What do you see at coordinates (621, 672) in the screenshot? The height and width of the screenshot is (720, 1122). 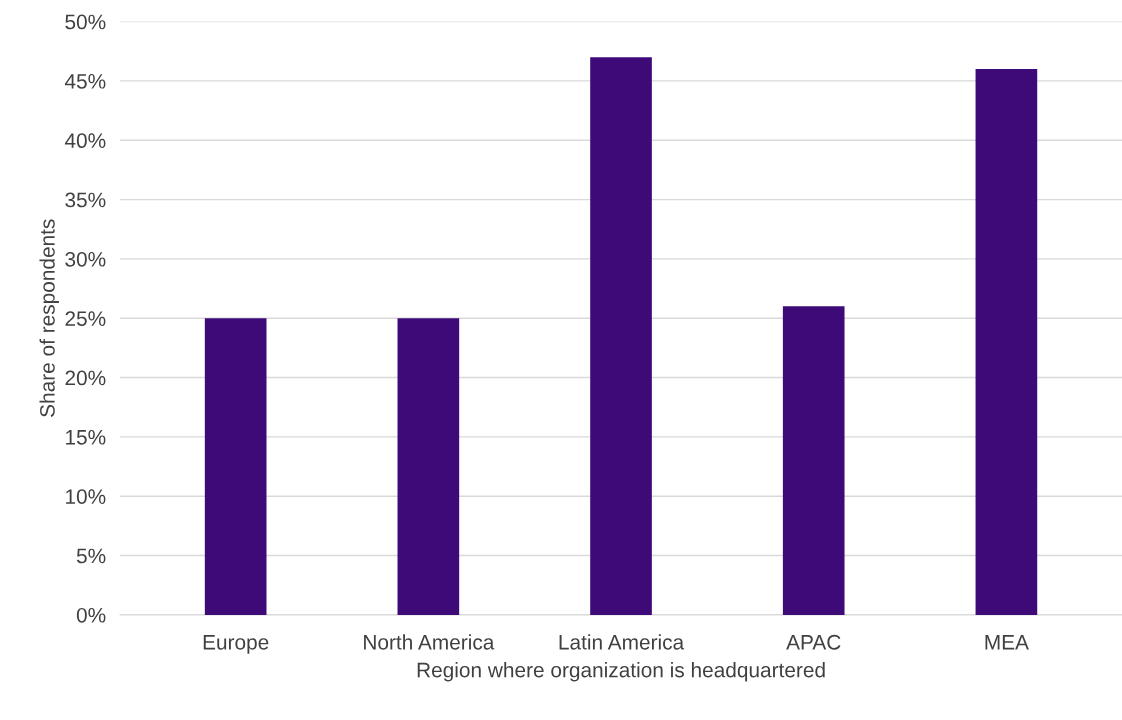 I see `x-axis-title: Region where organization is headquartered` at bounding box center [621, 672].